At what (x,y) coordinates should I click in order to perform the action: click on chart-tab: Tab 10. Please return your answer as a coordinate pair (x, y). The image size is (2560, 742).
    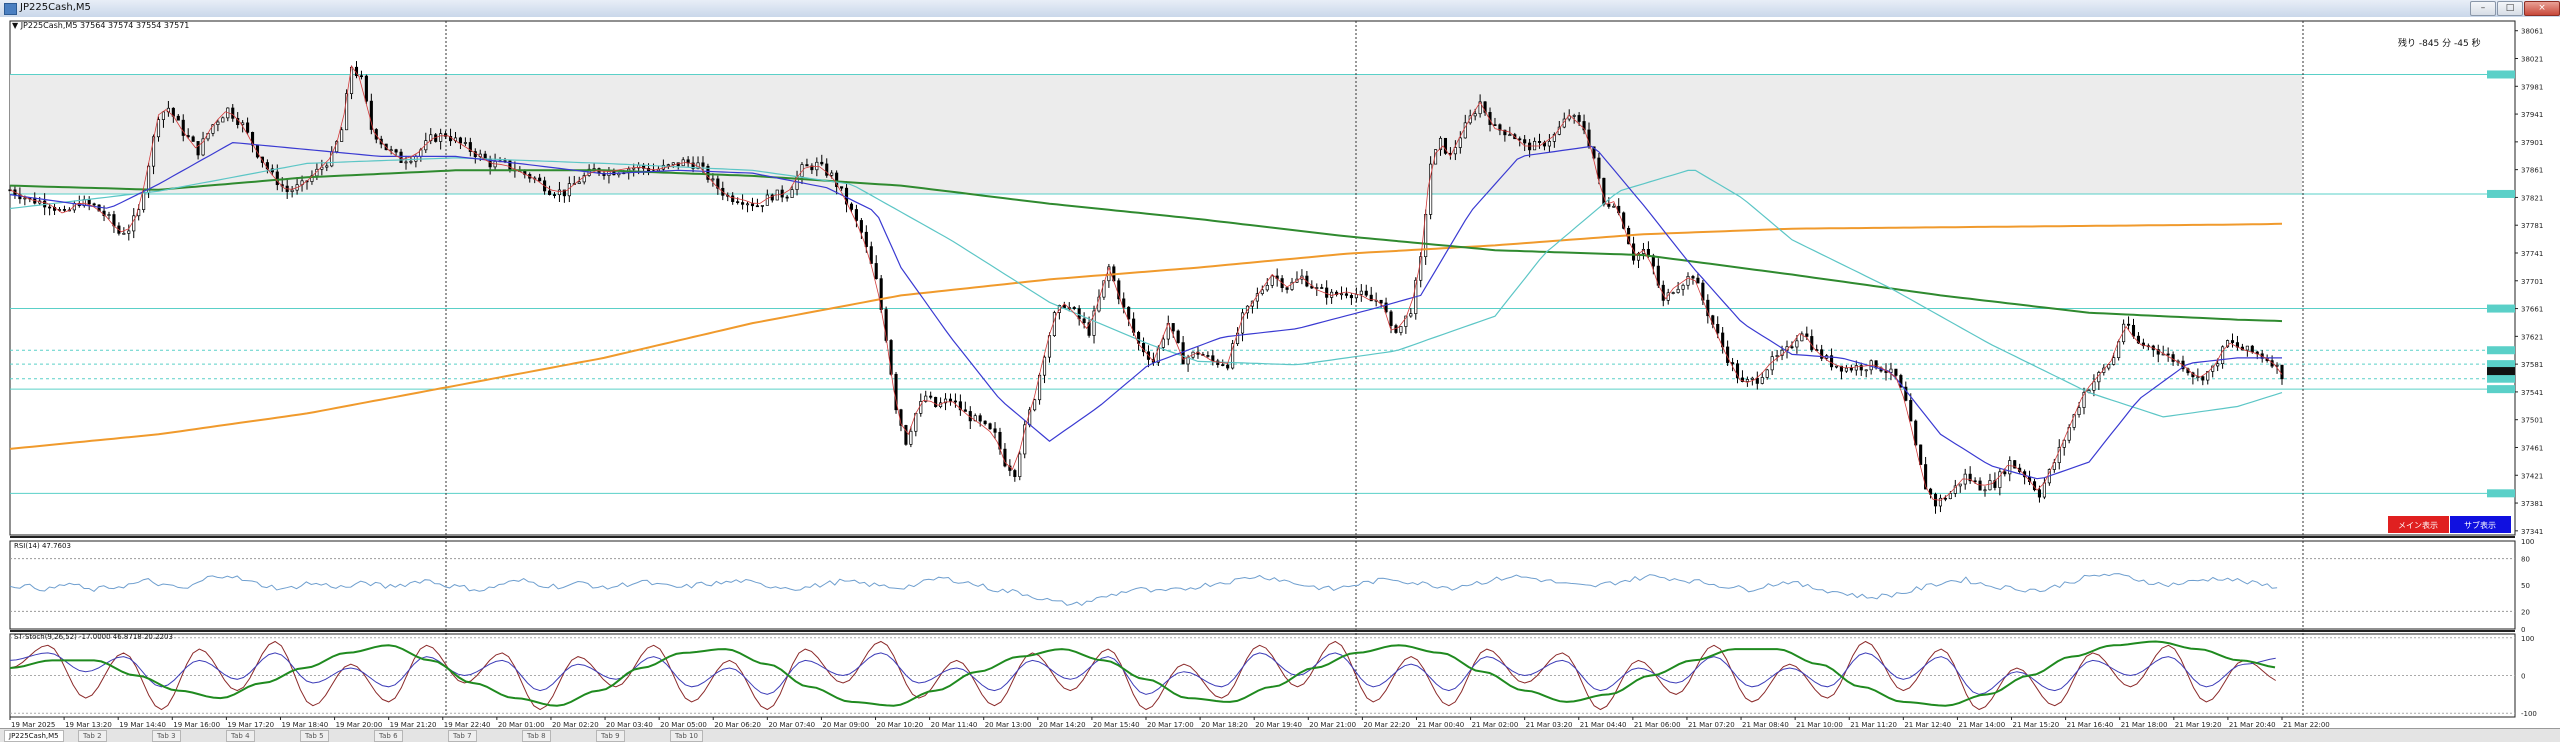
    Looking at the image, I should click on (686, 736).